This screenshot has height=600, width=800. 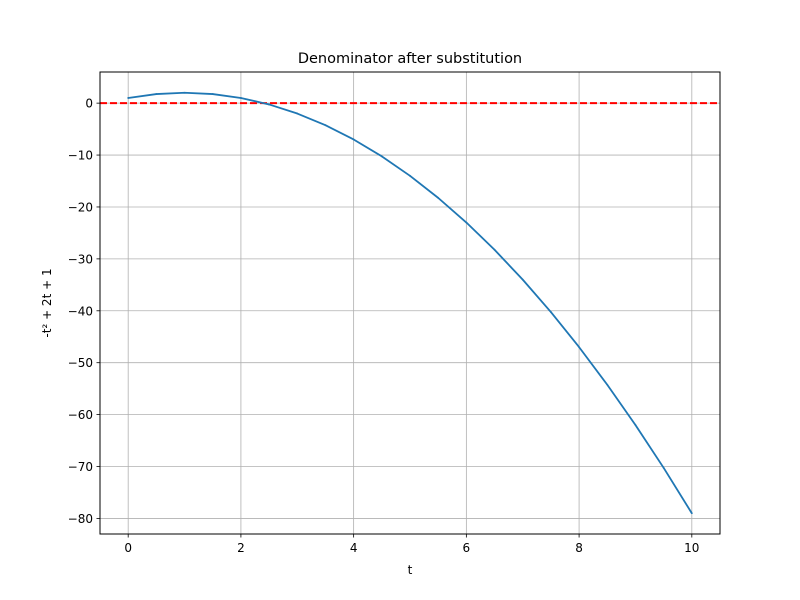 What do you see at coordinates (579, 548) in the screenshot?
I see `x-tick-label: 8` at bounding box center [579, 548].